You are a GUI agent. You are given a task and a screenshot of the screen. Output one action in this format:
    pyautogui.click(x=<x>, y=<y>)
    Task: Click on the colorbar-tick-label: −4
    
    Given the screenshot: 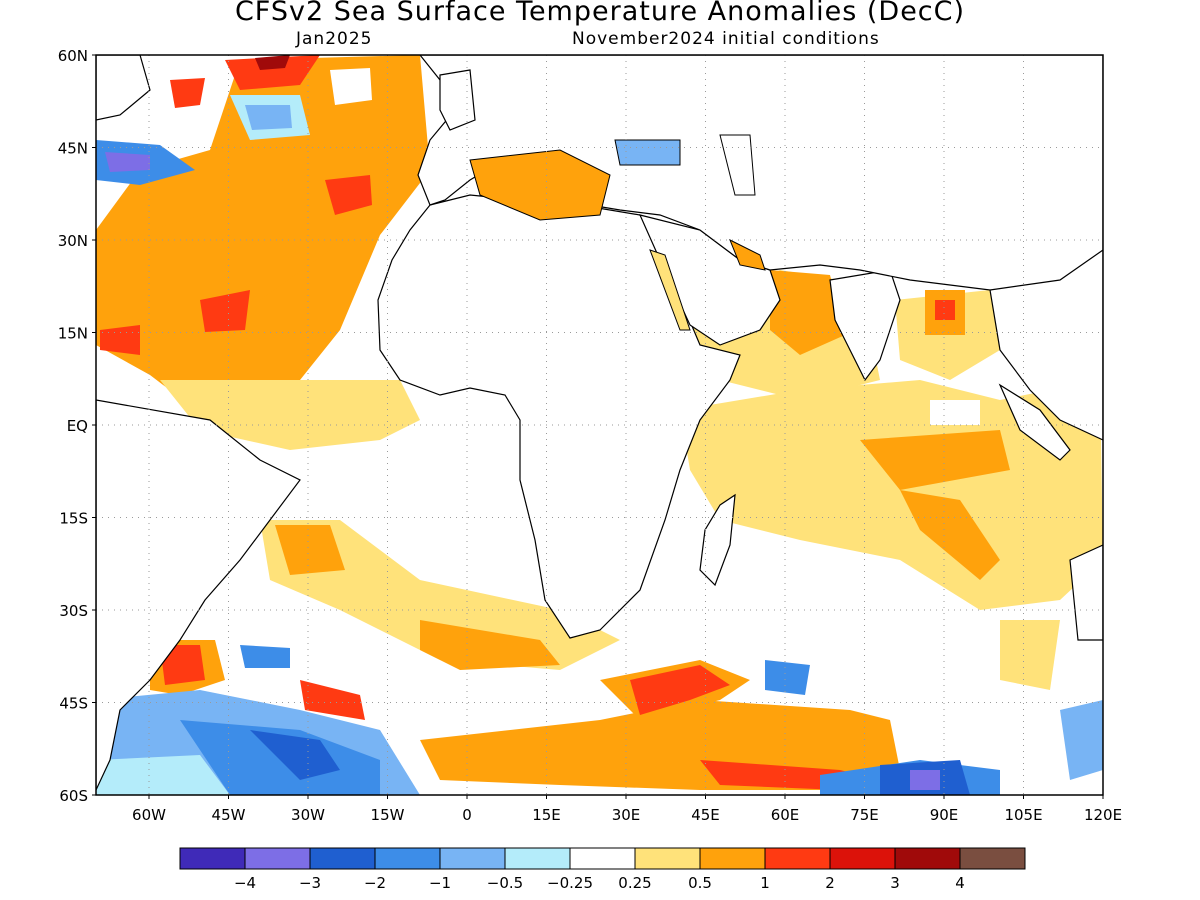 What is the action you would take?
    pyautogui.click(x=245, y=883)
    